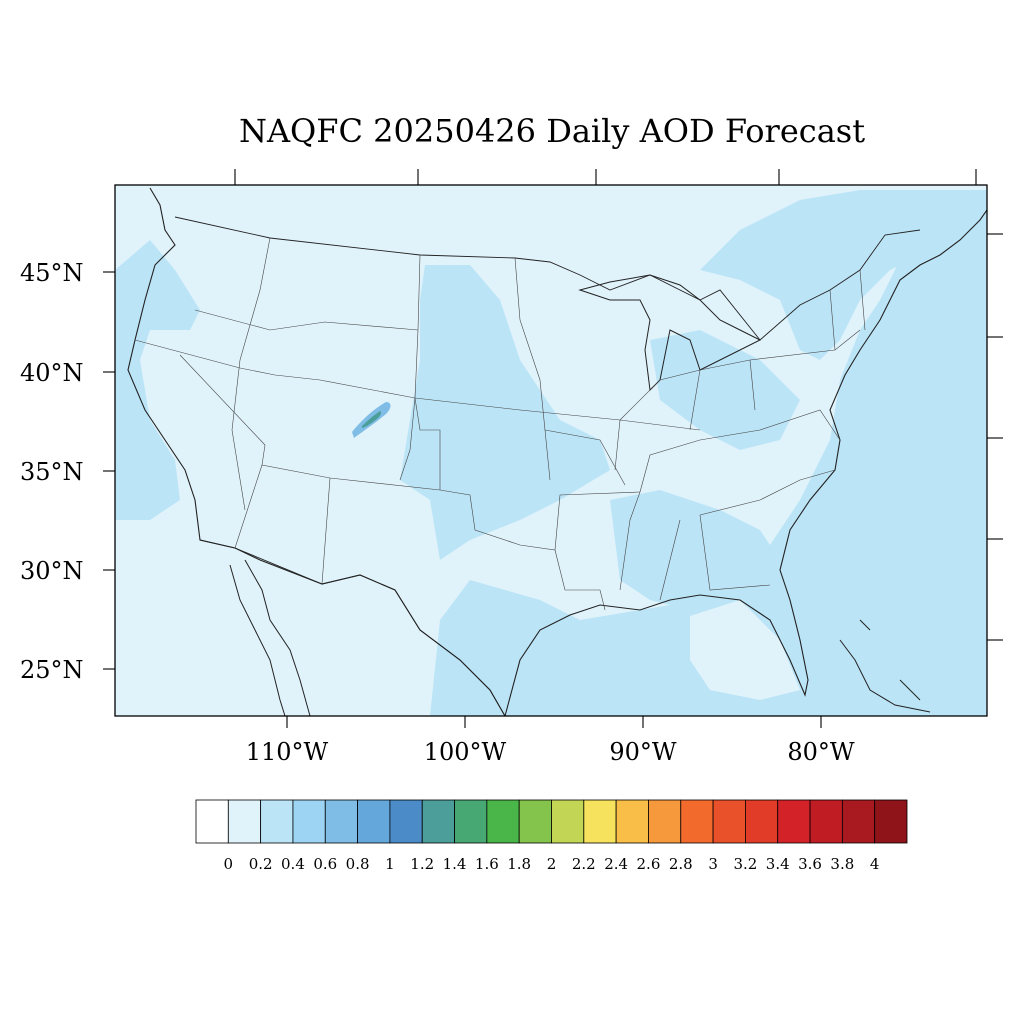 This screenshot has width=1024, height=1024. What do you see at coordinates (875, 864) in the screenshot?
I see `colorbar-level-label: 4` at bounding box center [875, 864].